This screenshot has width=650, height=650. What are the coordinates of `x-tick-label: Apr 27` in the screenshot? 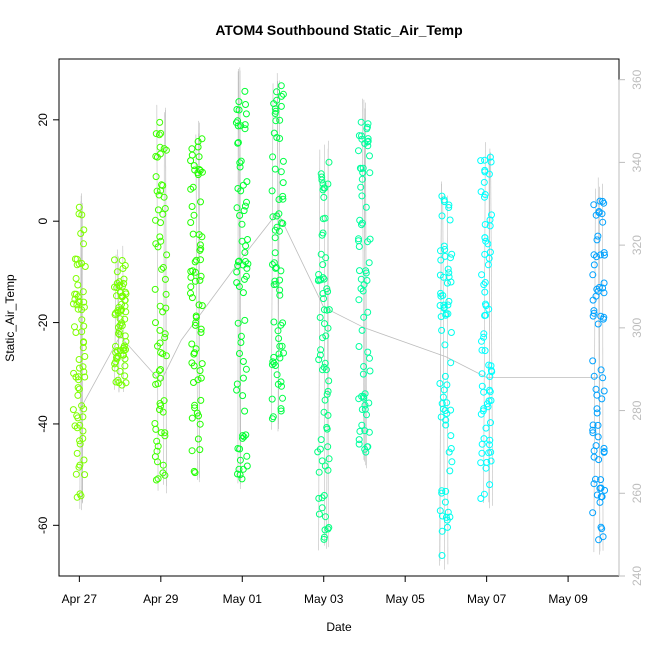 It's located at (80, 599).